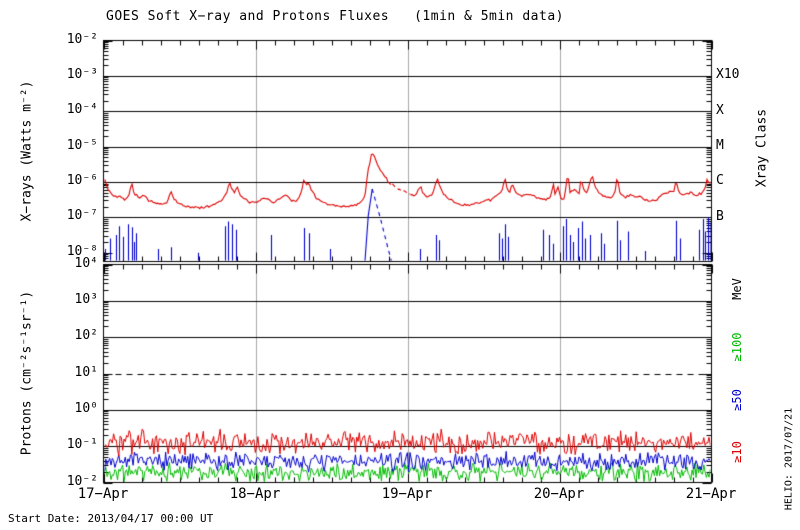 The width and height of the screenshot is (800, 530). What do you see at coordinates (111, 518) in the screenshot?
I see `start-date-text: Start Date: 2013/04/17 00:00 UT` at bounding box center [111, 518].